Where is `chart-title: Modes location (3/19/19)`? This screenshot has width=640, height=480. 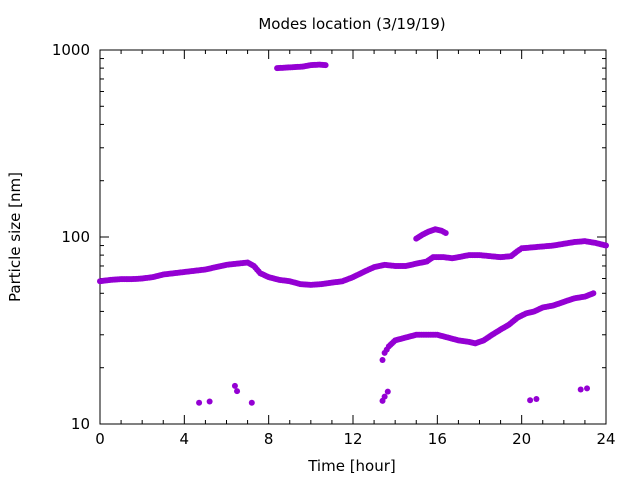 chart-title: Modes location (3/19/19) is located at coordinates (351, 24).